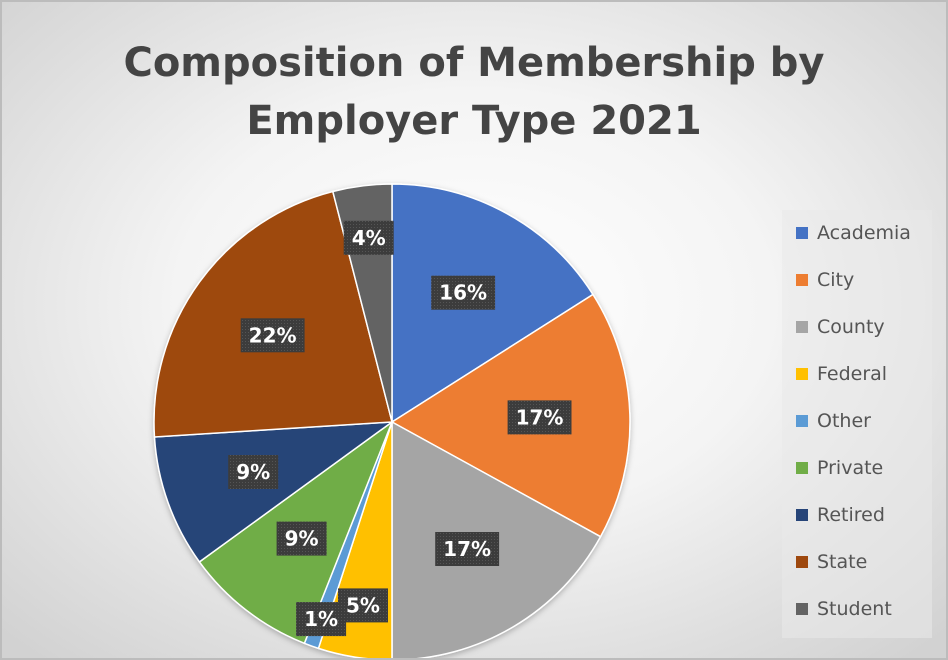 The image size is (948, 660). What do you see at coordinates (851, 327) in the screenshot?
I see `legend-label: County` at bounding box center [851, 327].